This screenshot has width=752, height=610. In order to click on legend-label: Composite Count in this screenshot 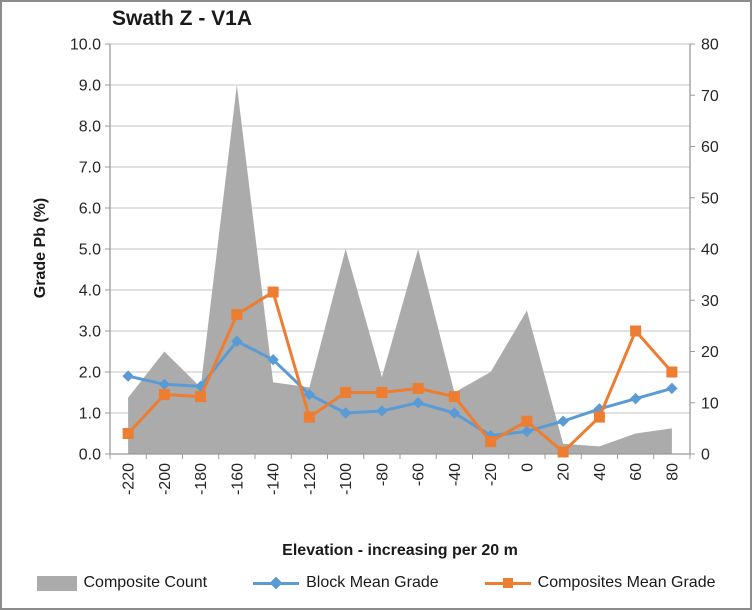, I will do `click(145, 582)`.